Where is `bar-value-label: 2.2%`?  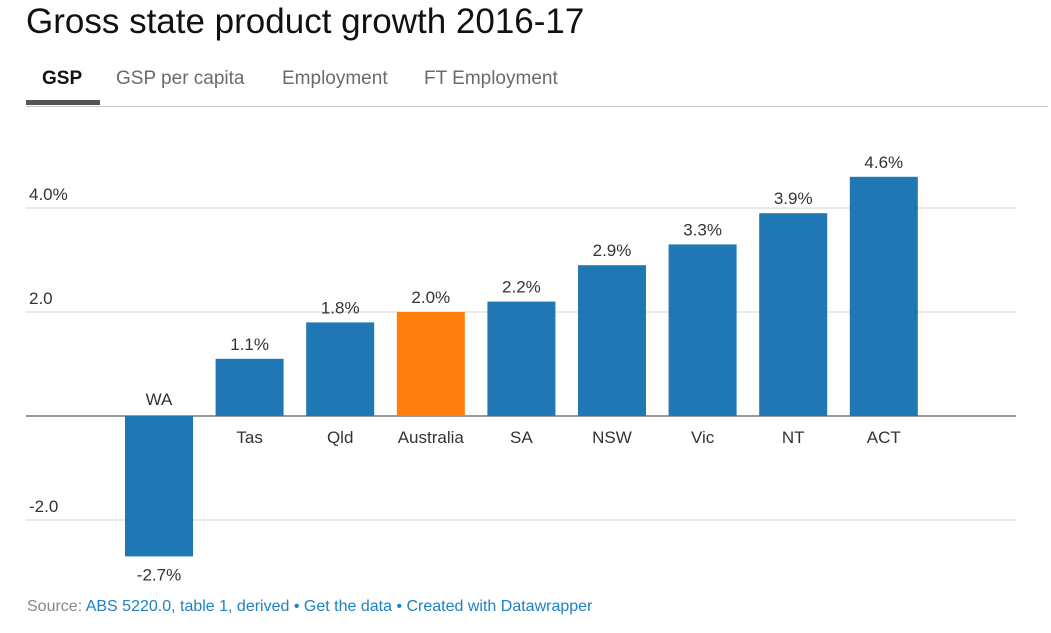
bar-value-label: 2.2% is located at coordinates (521, 287).